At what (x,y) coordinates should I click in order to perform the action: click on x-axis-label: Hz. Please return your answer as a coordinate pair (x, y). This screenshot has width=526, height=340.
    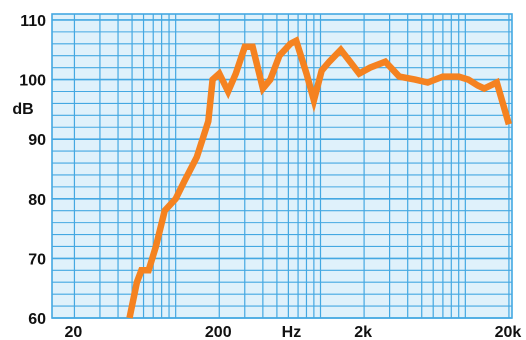
    Looking at the image, I should click on (292, 332).